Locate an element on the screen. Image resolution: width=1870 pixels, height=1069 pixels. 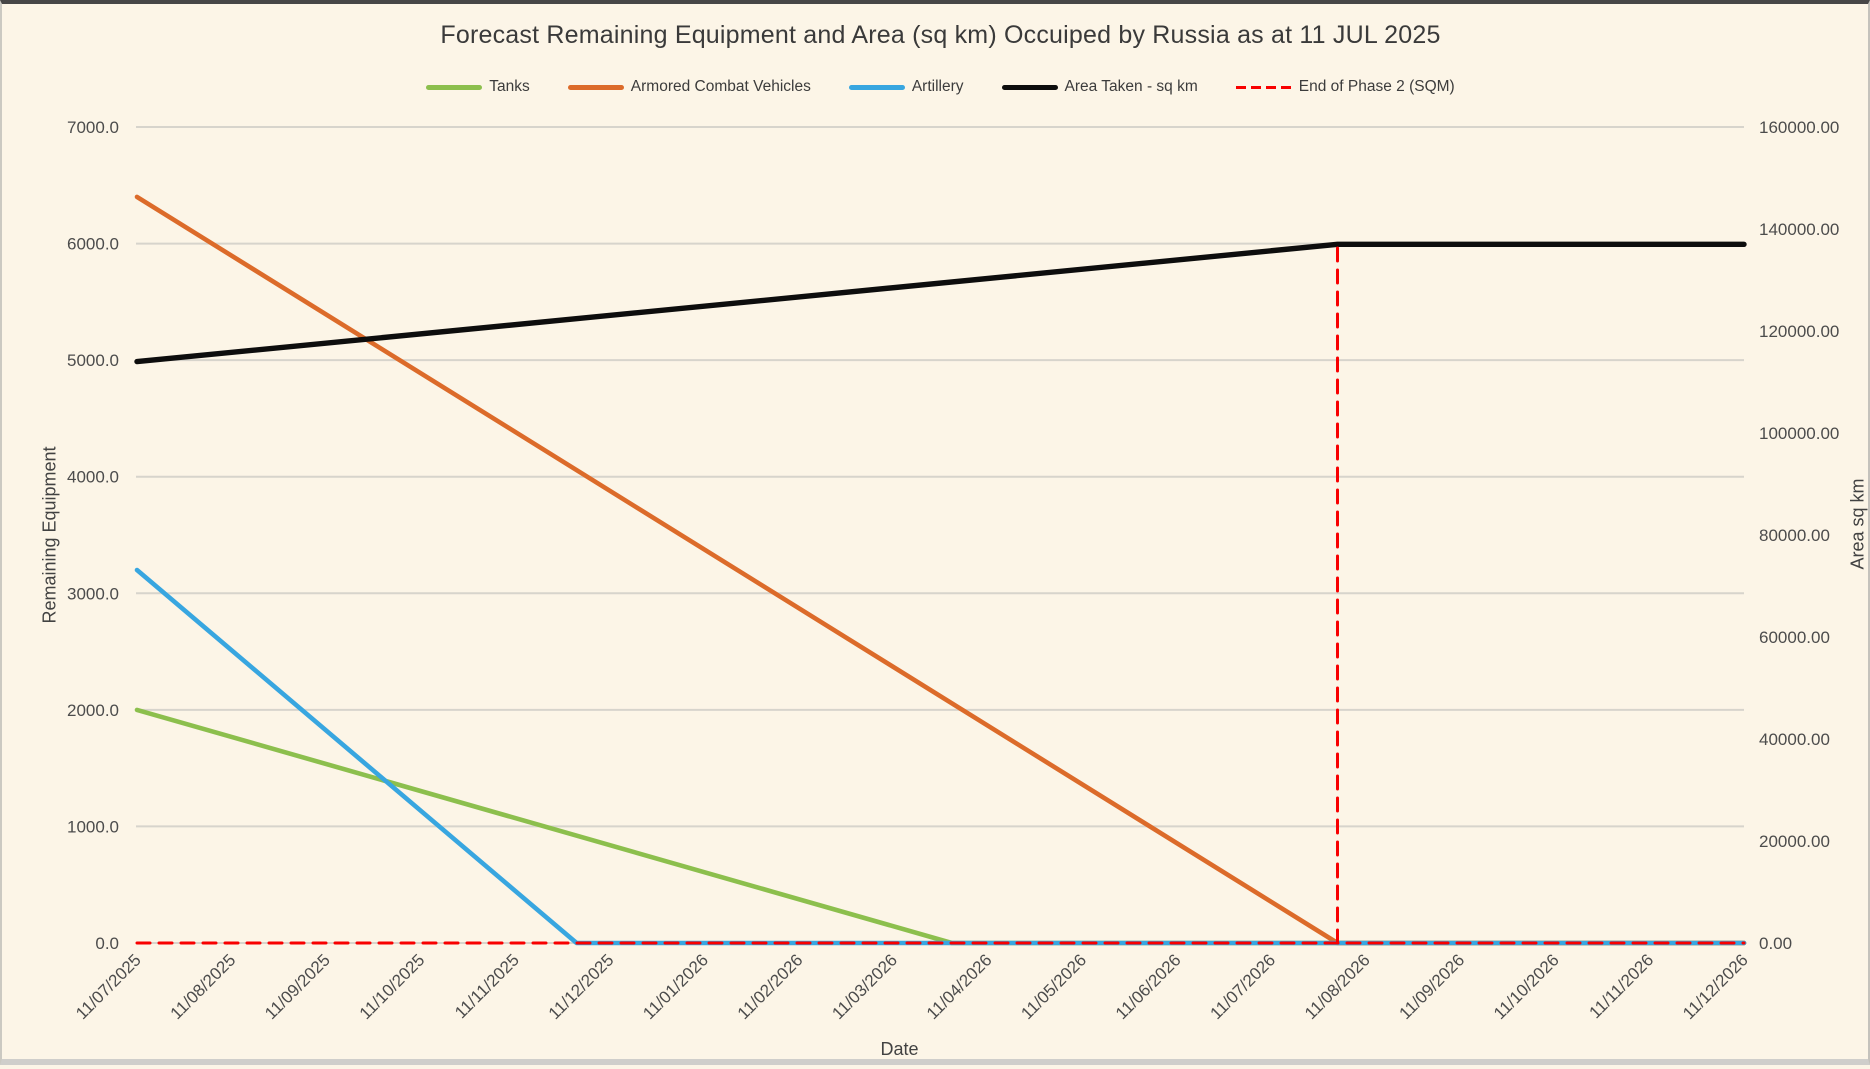
x-tick-label: 11/02/2026 is located at coordinates (770, 986).